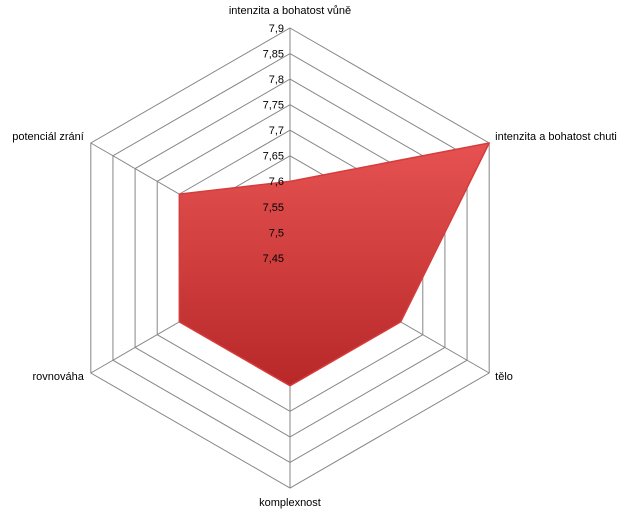 The image size is (643, 512). I want to click on y-tick-label: 7,9, so click(276, 29).